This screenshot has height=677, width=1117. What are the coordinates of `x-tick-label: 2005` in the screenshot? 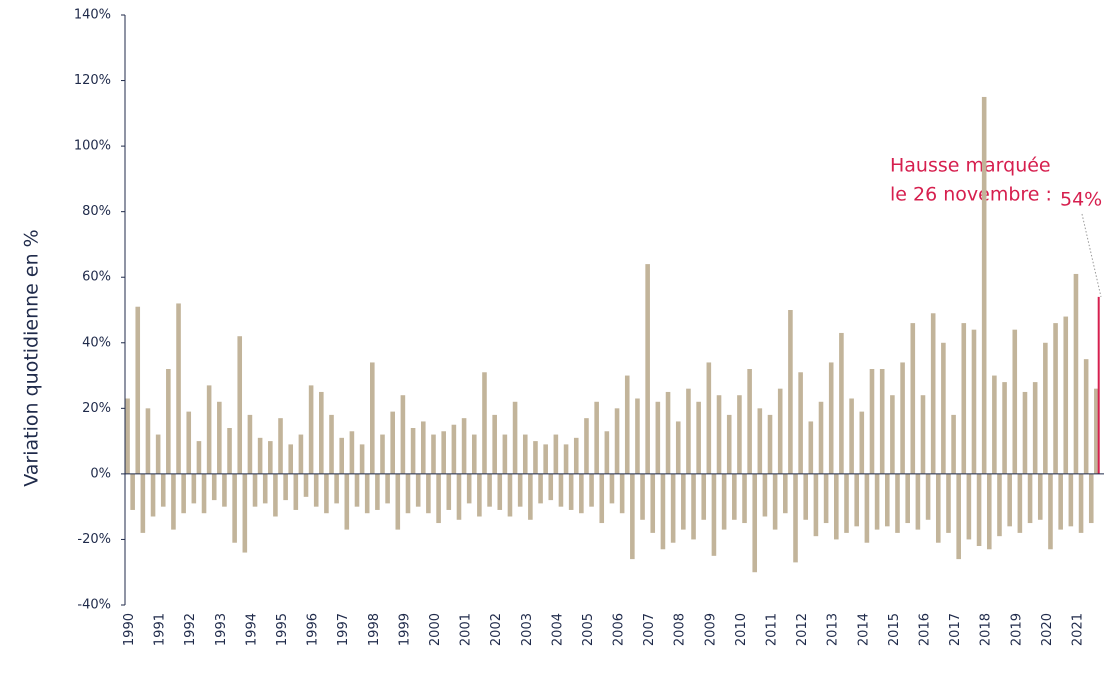 It's located at (588, 629).